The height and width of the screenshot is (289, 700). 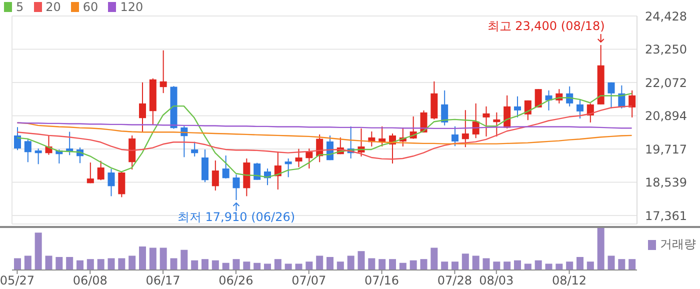 I want to click on legend-label: 거래량, so click(x=678, y=244).